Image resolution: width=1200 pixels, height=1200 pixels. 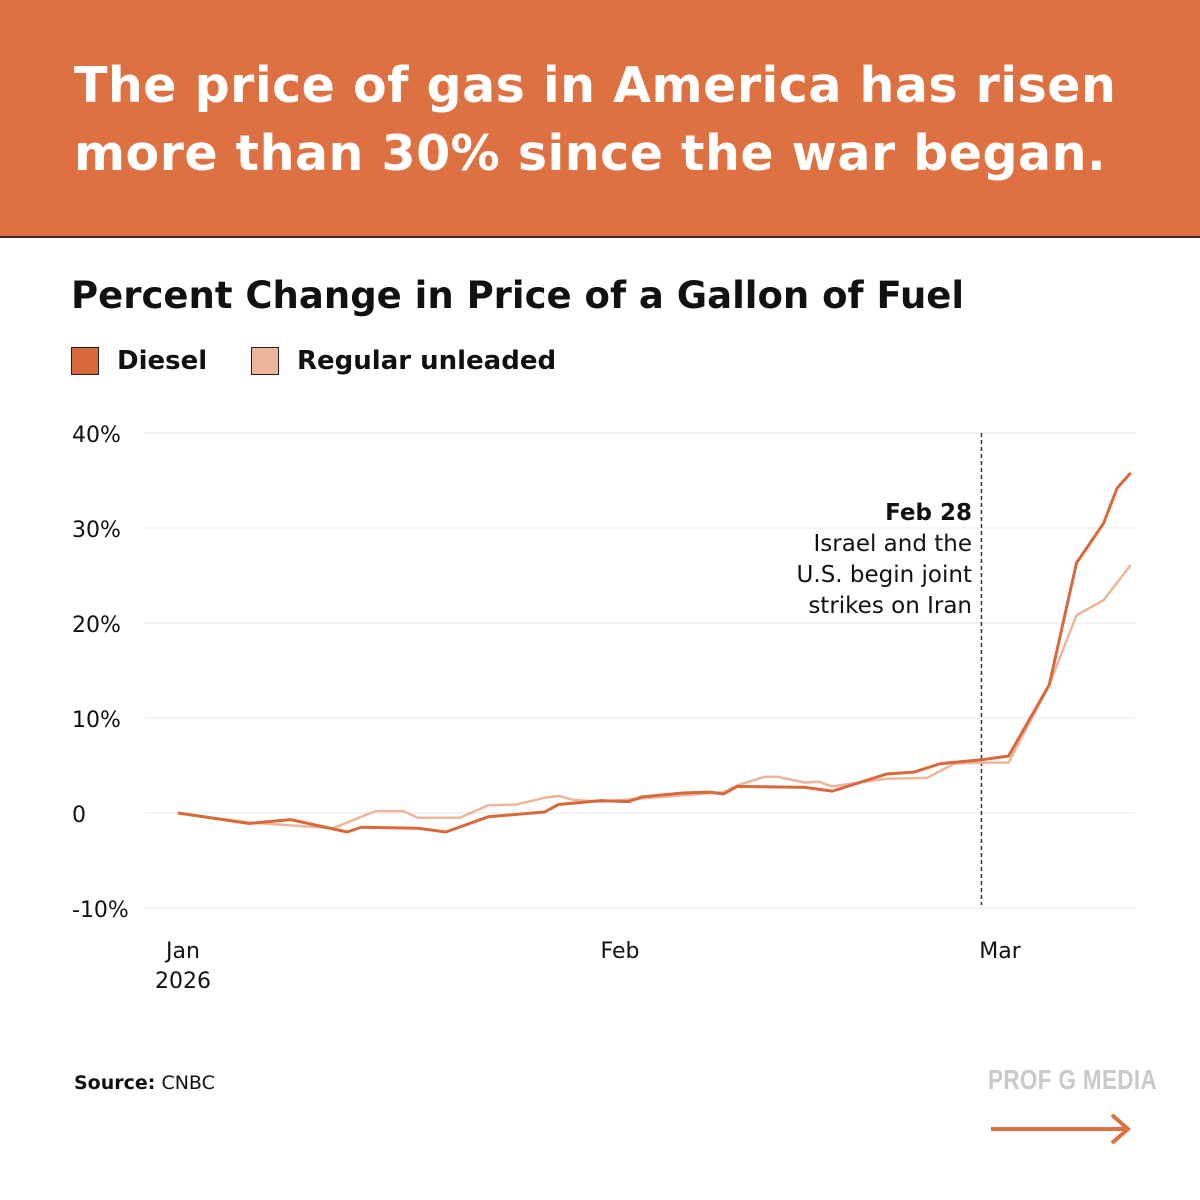 What do you see at coordinates (620, 951) in the screenshot?
I see `x-tick-label: Feb` at bounding box center [620, 951].